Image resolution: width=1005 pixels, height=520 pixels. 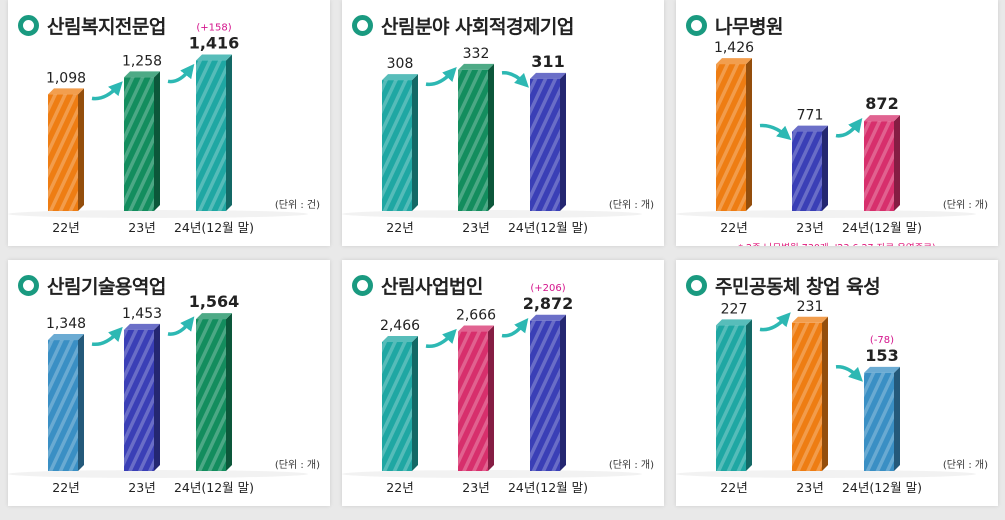 What do you see at coordinates (432, 287) in the screenshot?
I see `chart-title-text: 산림사업법인` at bounding box center [432, 287].